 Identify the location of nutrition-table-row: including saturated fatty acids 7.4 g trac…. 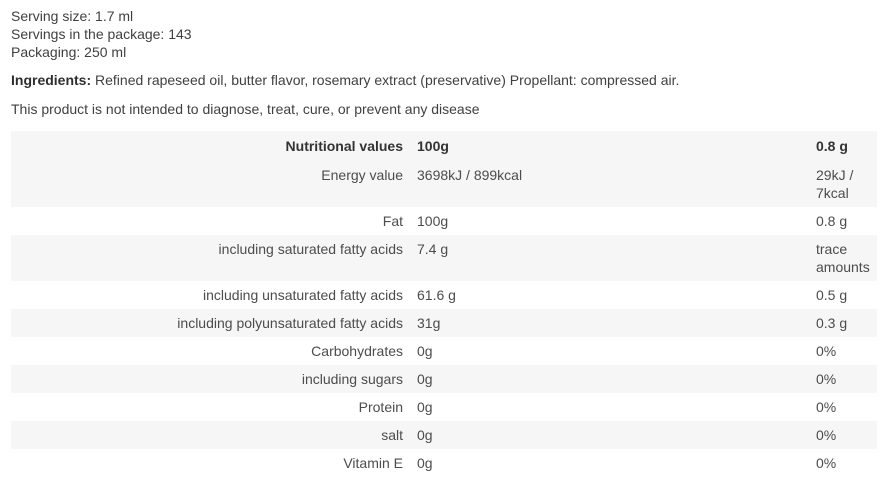
(444, 258).